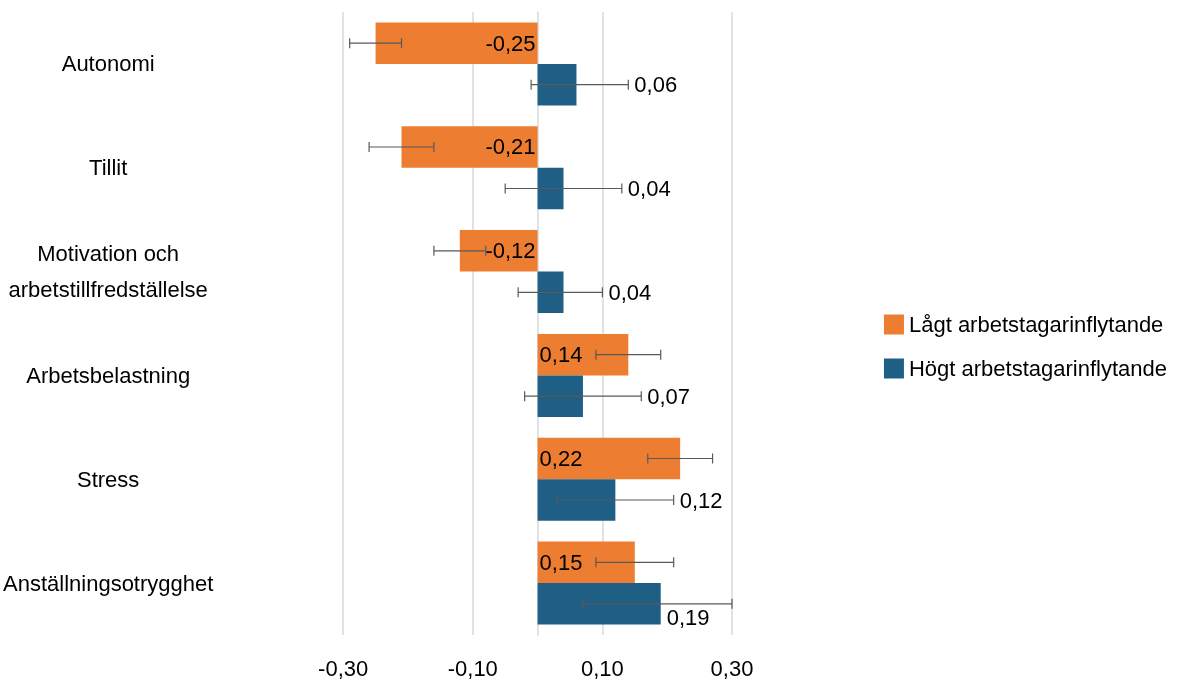 The image size is (1177, 693). Describe the element at coordinates (108, 479) in the screenshot. I see `y-tick-label: Stress` at that location.